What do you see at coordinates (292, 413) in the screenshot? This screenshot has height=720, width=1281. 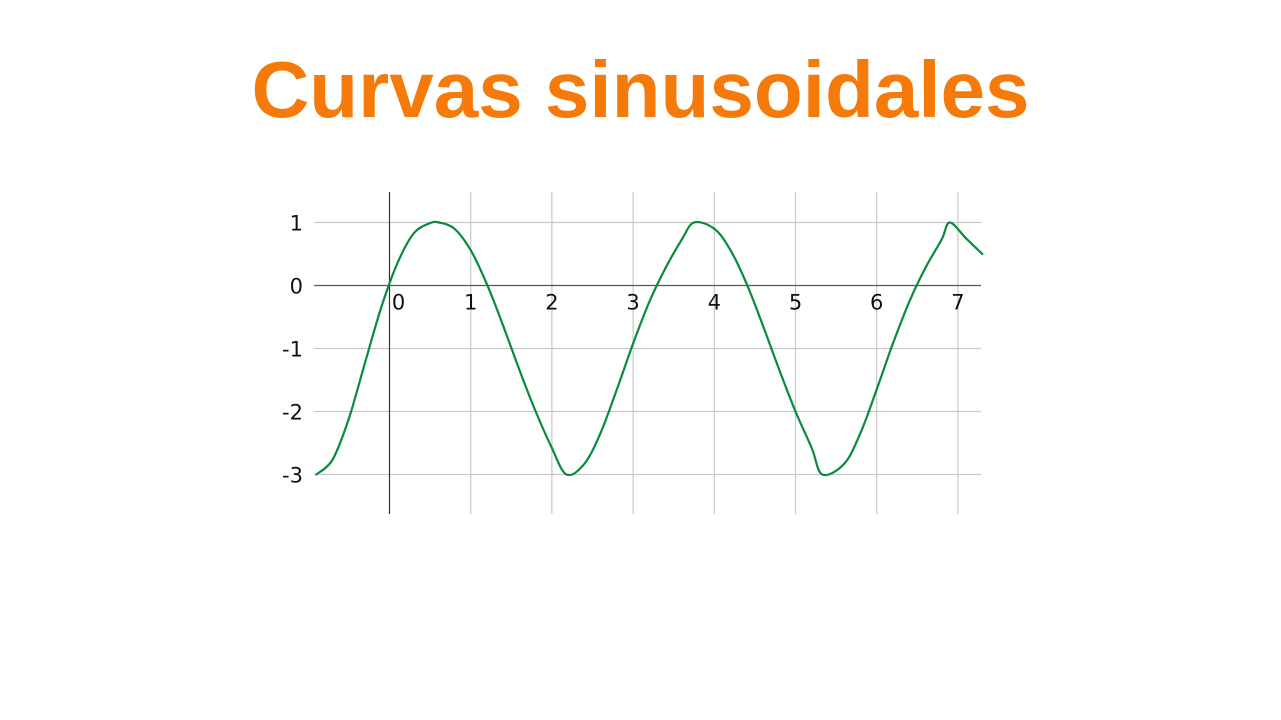 I see `y-tick-label: -2` at bounding box center [292, 413].